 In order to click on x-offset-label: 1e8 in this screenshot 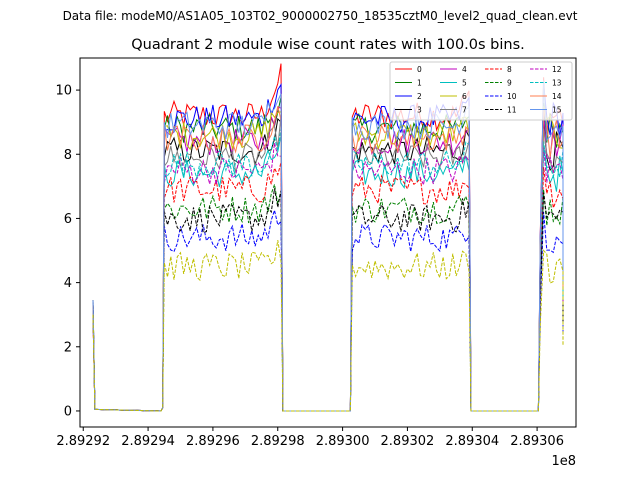, I will do `click(563, 461)`.